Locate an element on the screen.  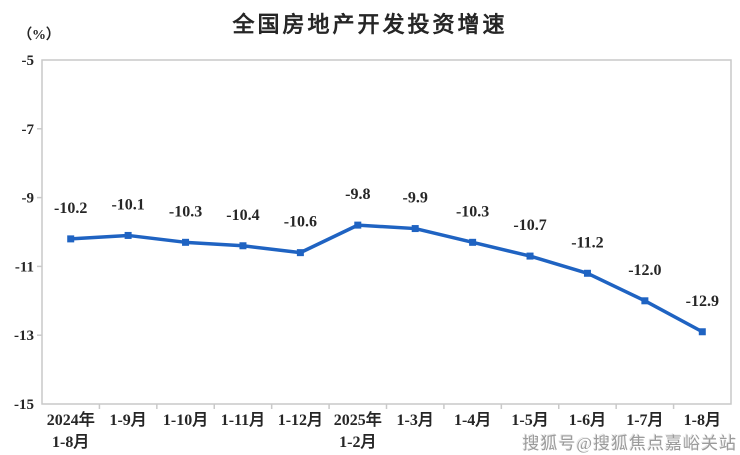
data-point-label: -11.2 is located at coordinates (587, 242).